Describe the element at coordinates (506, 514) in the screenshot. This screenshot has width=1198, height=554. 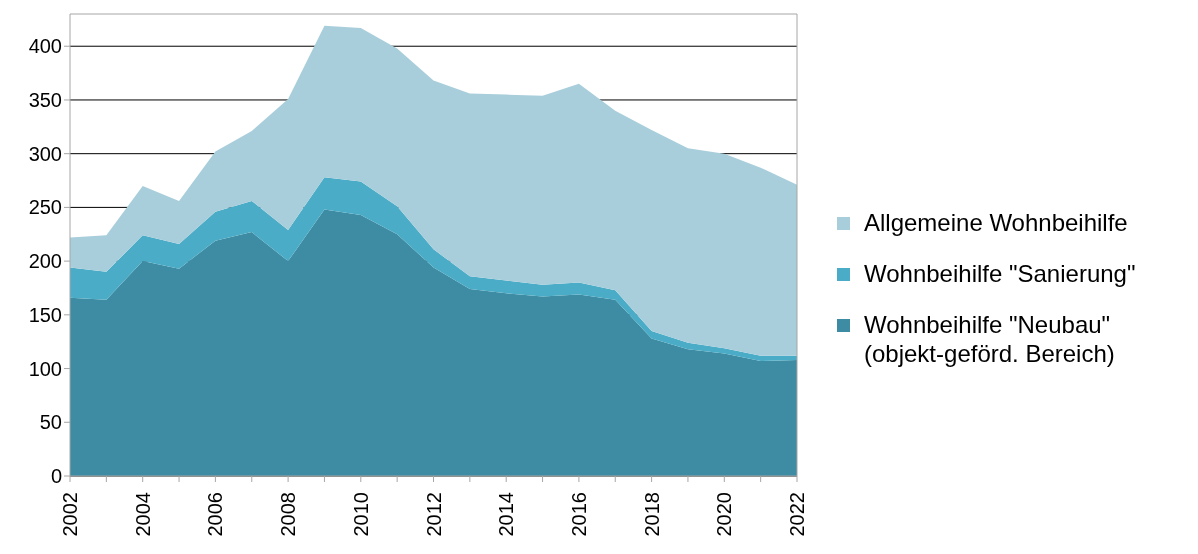
I see `x-tick-label: 2014` at that location.